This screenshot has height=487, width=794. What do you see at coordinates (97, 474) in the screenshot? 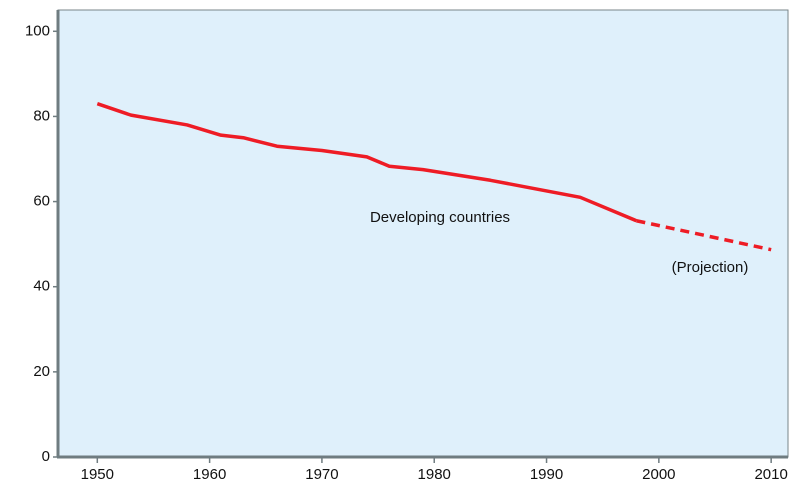
I see `x-tick-label: 1950` at bounding box center [97, 474].